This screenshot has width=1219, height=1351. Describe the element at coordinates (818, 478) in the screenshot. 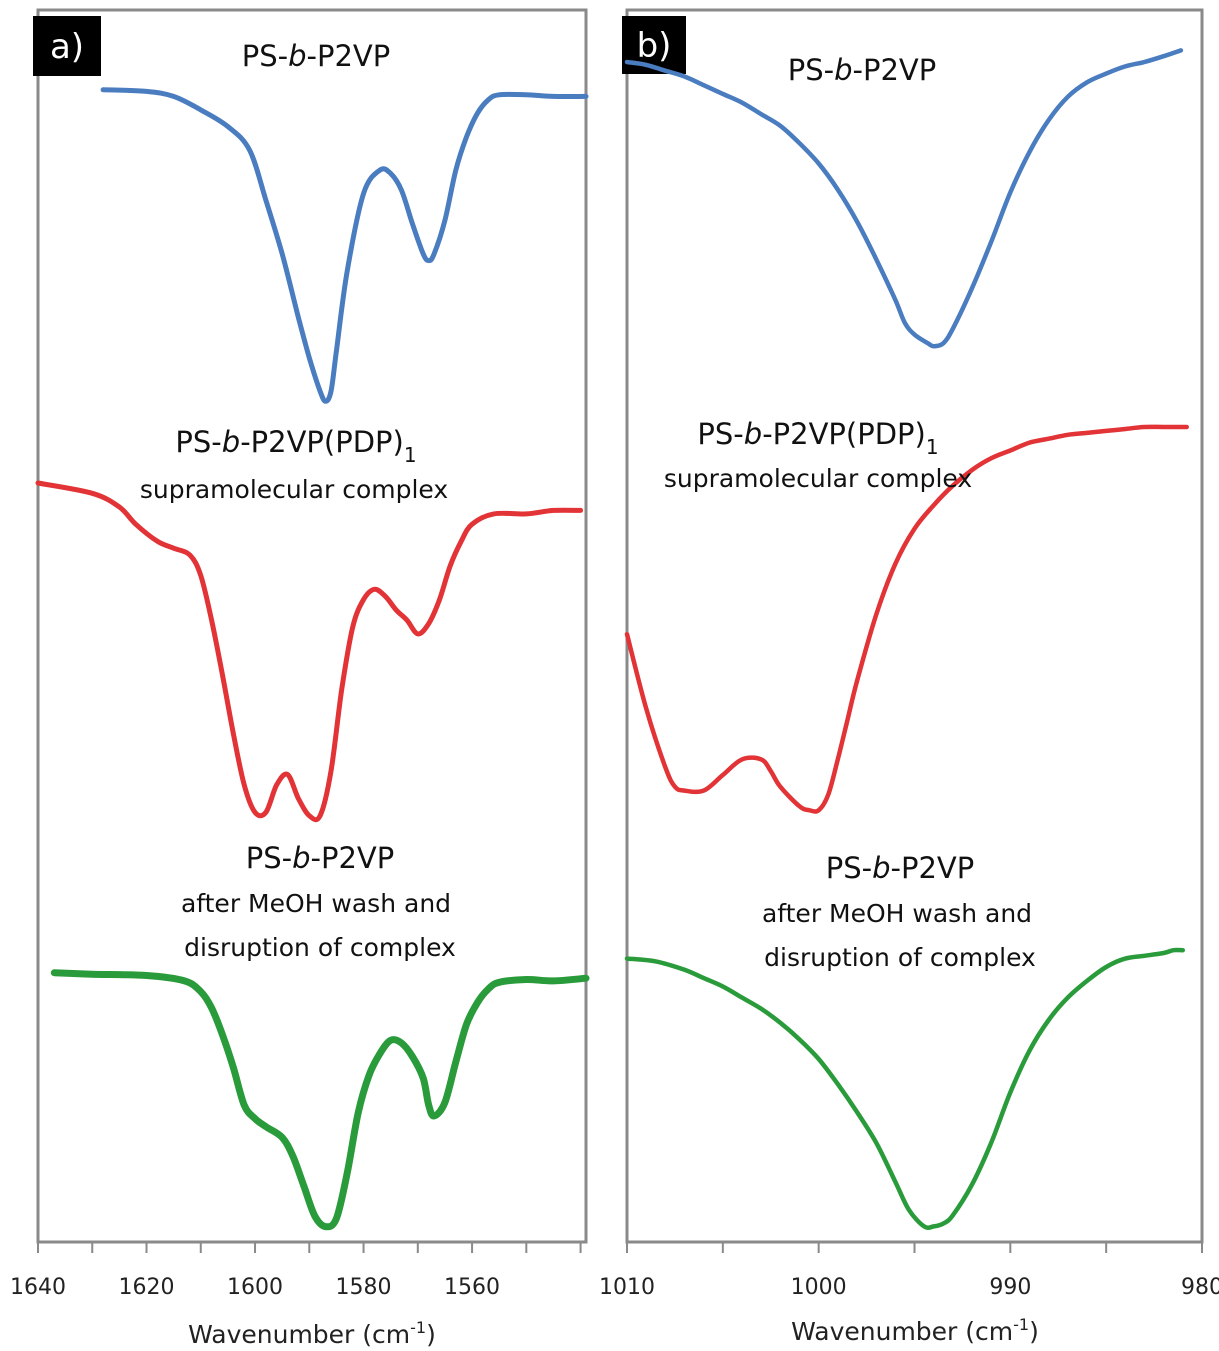

I see `panel-b-red-subtitle: supramolecular complex` at that location.